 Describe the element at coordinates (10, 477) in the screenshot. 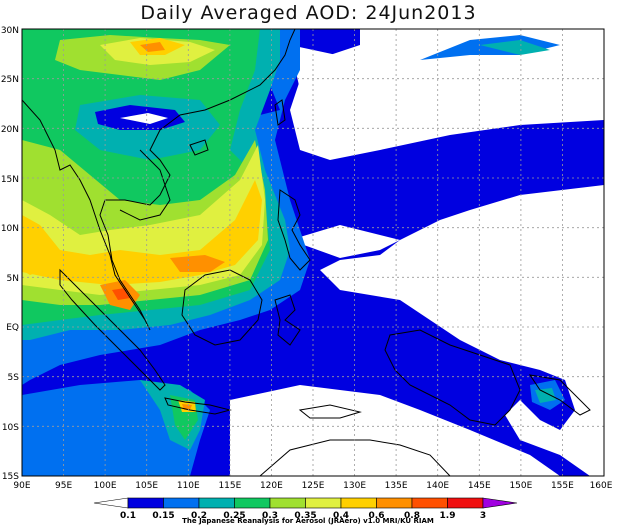

I see `lat-label: 15S` at that location.